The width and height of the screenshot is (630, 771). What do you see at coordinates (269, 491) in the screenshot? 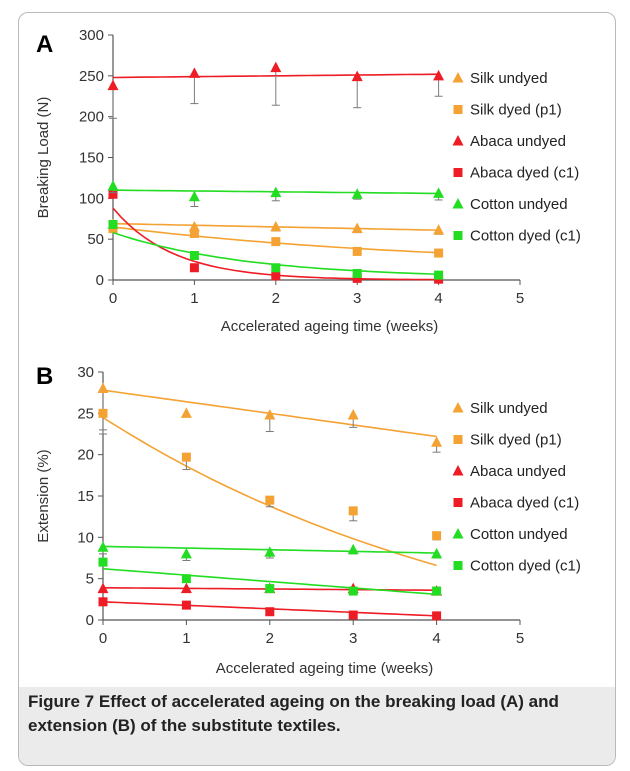
I see `trend-line` at bounding box center [269, 491].